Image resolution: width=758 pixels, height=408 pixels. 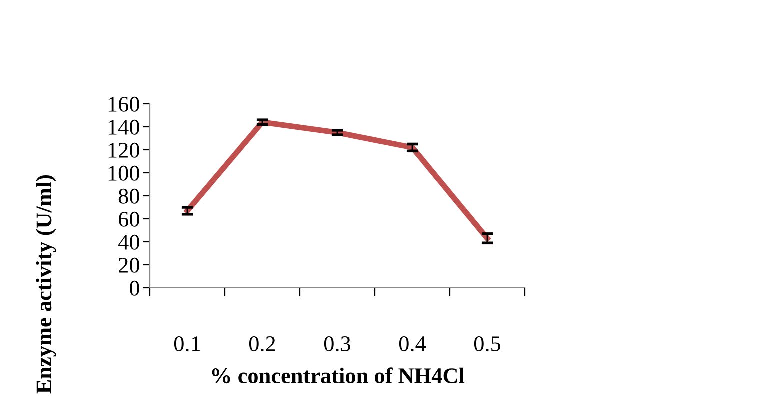 I want to click on y-tick-label: 40, so click(x=129, y=242).